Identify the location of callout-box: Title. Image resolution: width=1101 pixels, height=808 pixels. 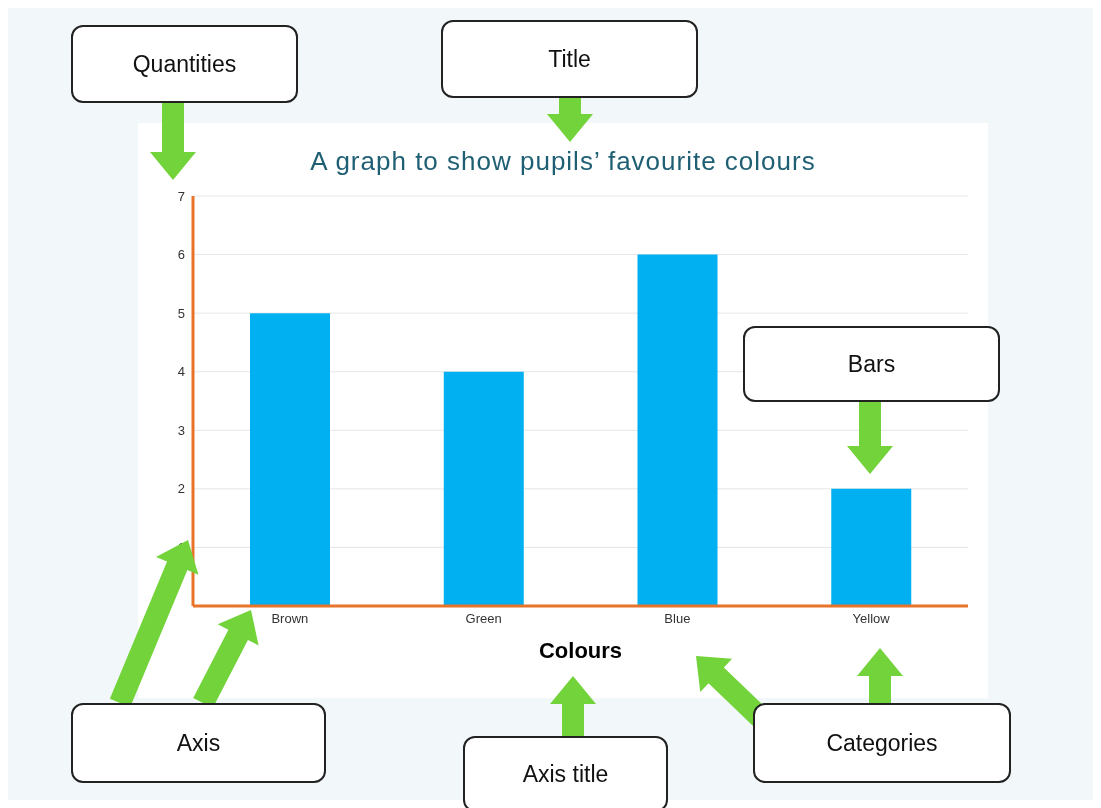
(569, 59).